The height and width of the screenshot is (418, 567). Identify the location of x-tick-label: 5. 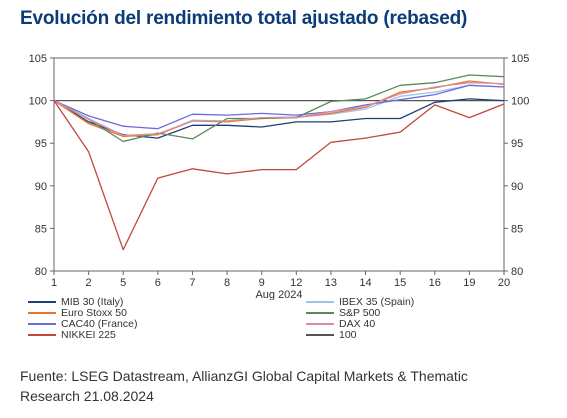
(123, 283).